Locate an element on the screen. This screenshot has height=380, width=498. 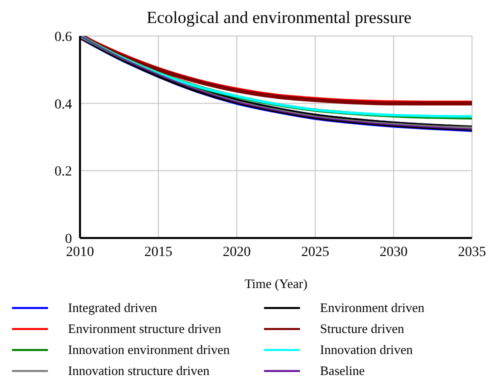
legend-label: Environment structure driven is located at coordinates (145, 328).